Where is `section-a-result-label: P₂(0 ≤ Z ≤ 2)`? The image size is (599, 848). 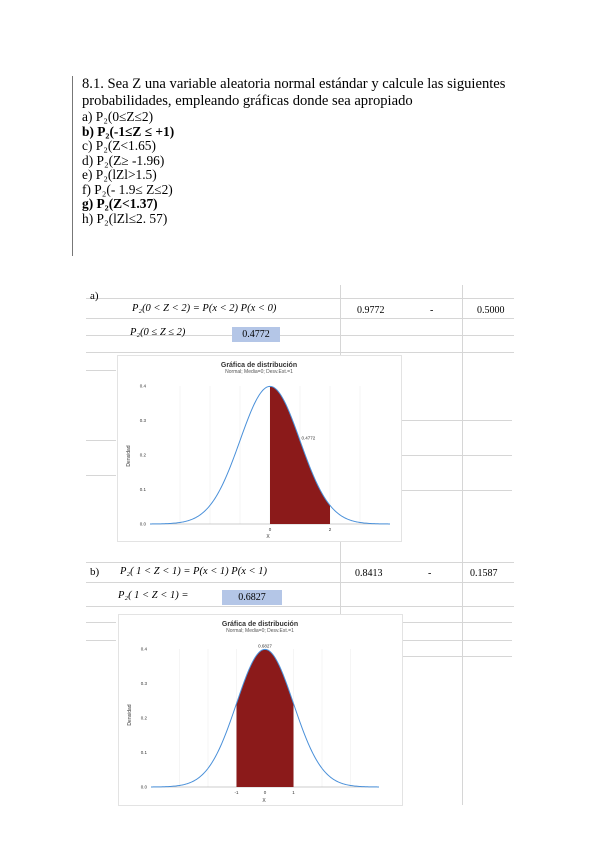
section-a-result-label: P₂(0 ≤ Z ≤ 2) is located at coordinates (158, 332).